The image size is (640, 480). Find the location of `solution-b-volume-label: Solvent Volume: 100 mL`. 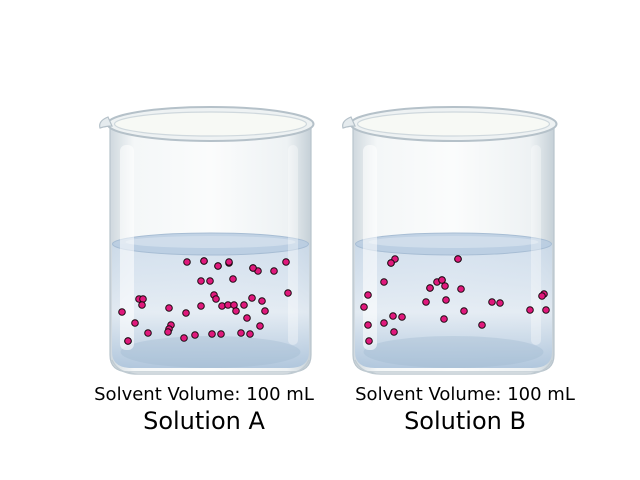

solution-b-volume-label: Solvent Volume: 100 mL is located at coordinates (465, 394).